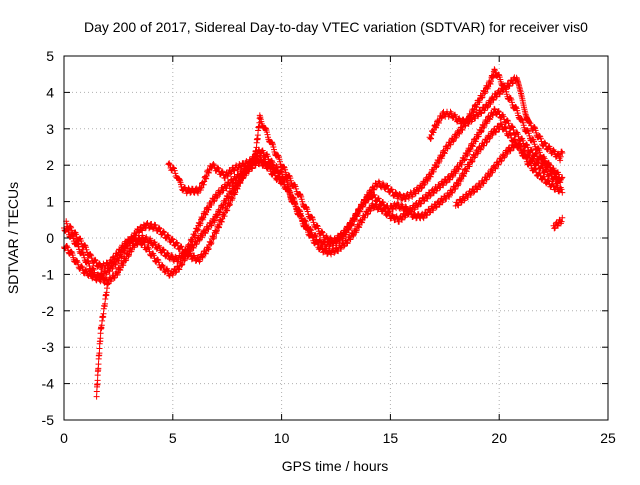 This screenshot has height=485, width=640. What do you see at coordinates (13, 238) in the screenshot?
I see `y-axis-label: SDTVAR / TECUs` at bounding box center [13, 238].